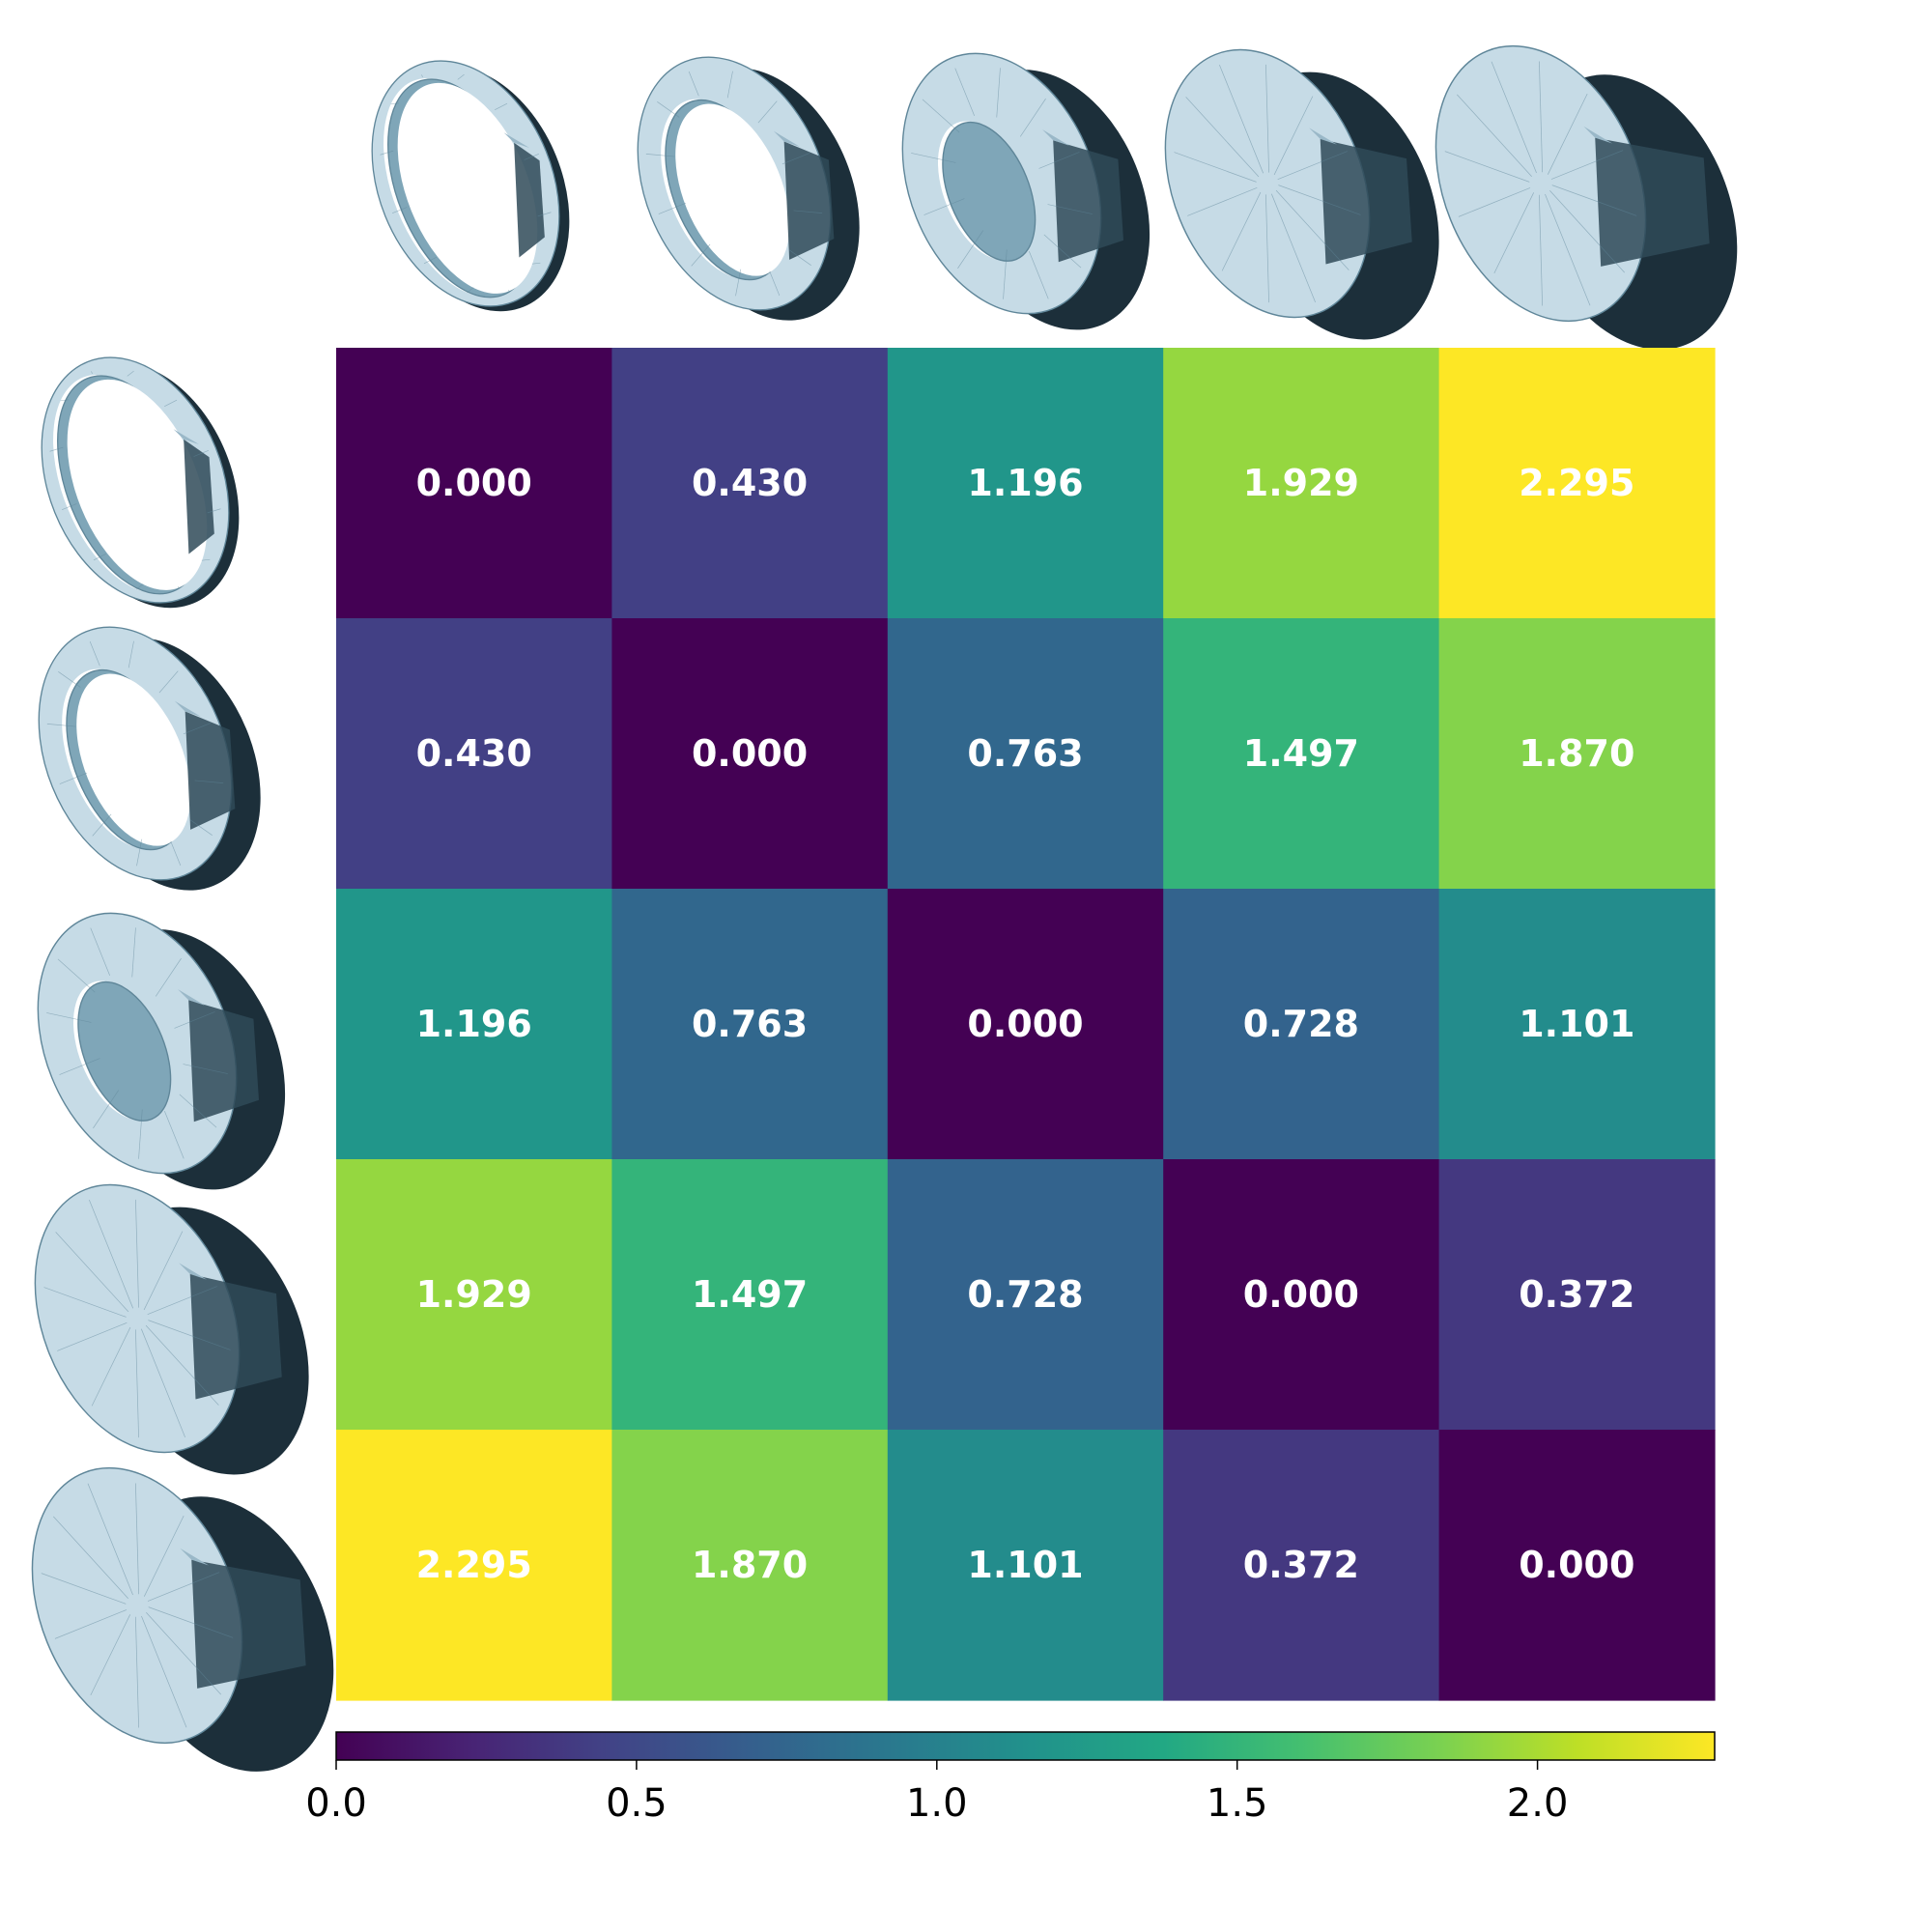  I want to click on cell-value-label-r2-c1: 0.763, so click(750, 1024).